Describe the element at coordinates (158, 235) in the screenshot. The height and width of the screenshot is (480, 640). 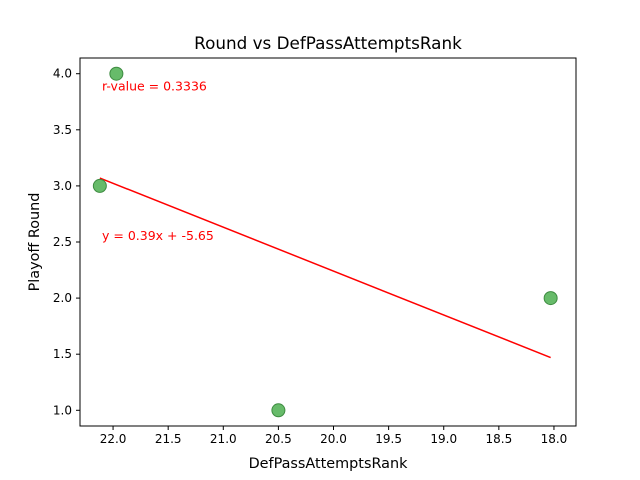
I see `equation-annotation: y = 0.39x + -5.65` at that location.